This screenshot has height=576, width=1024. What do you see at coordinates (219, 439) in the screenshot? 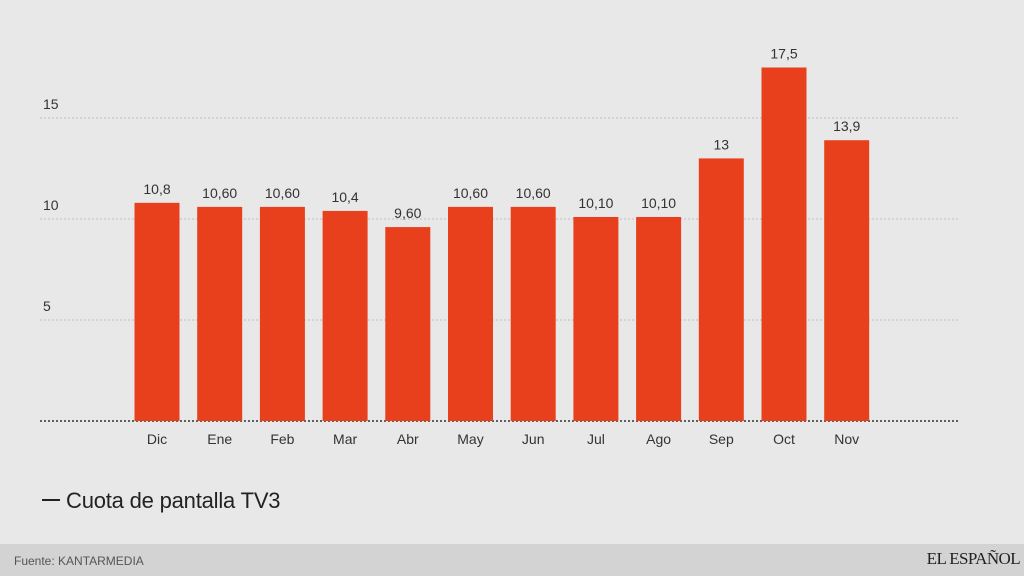
I see `x-tick-label: Ene` at bounding box center [219, 439].